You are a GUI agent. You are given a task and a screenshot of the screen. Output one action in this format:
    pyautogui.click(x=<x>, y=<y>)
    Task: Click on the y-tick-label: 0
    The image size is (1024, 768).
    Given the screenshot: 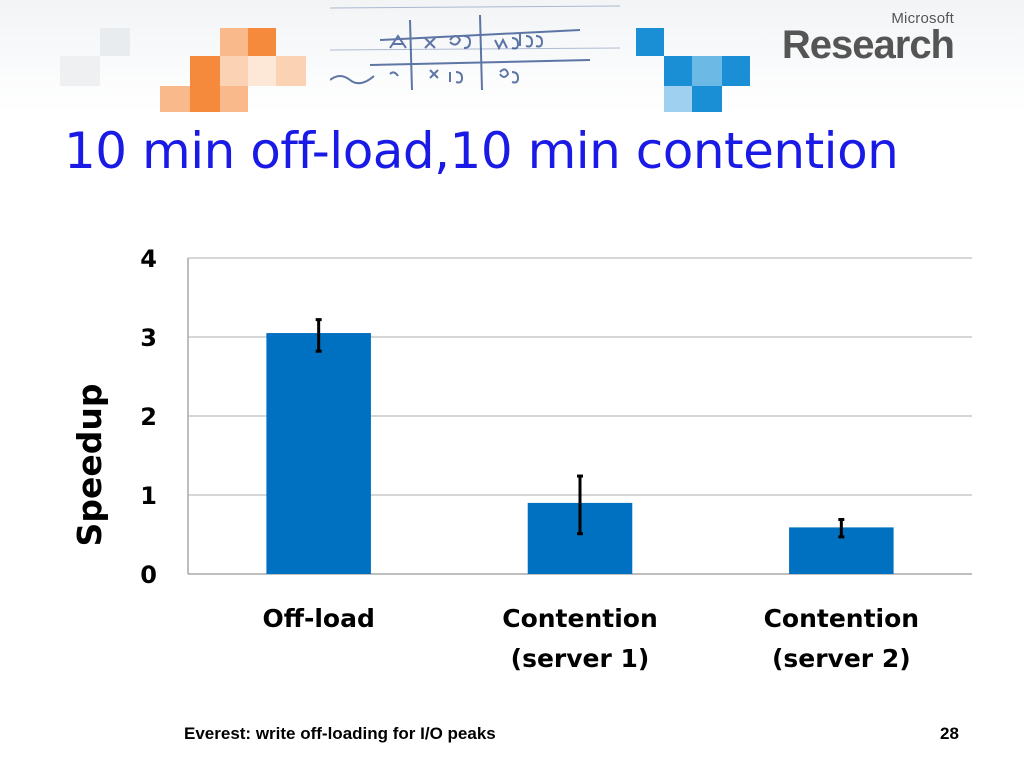 What is the action you would take?
    pyautogui.click(x=148, y=575)
    